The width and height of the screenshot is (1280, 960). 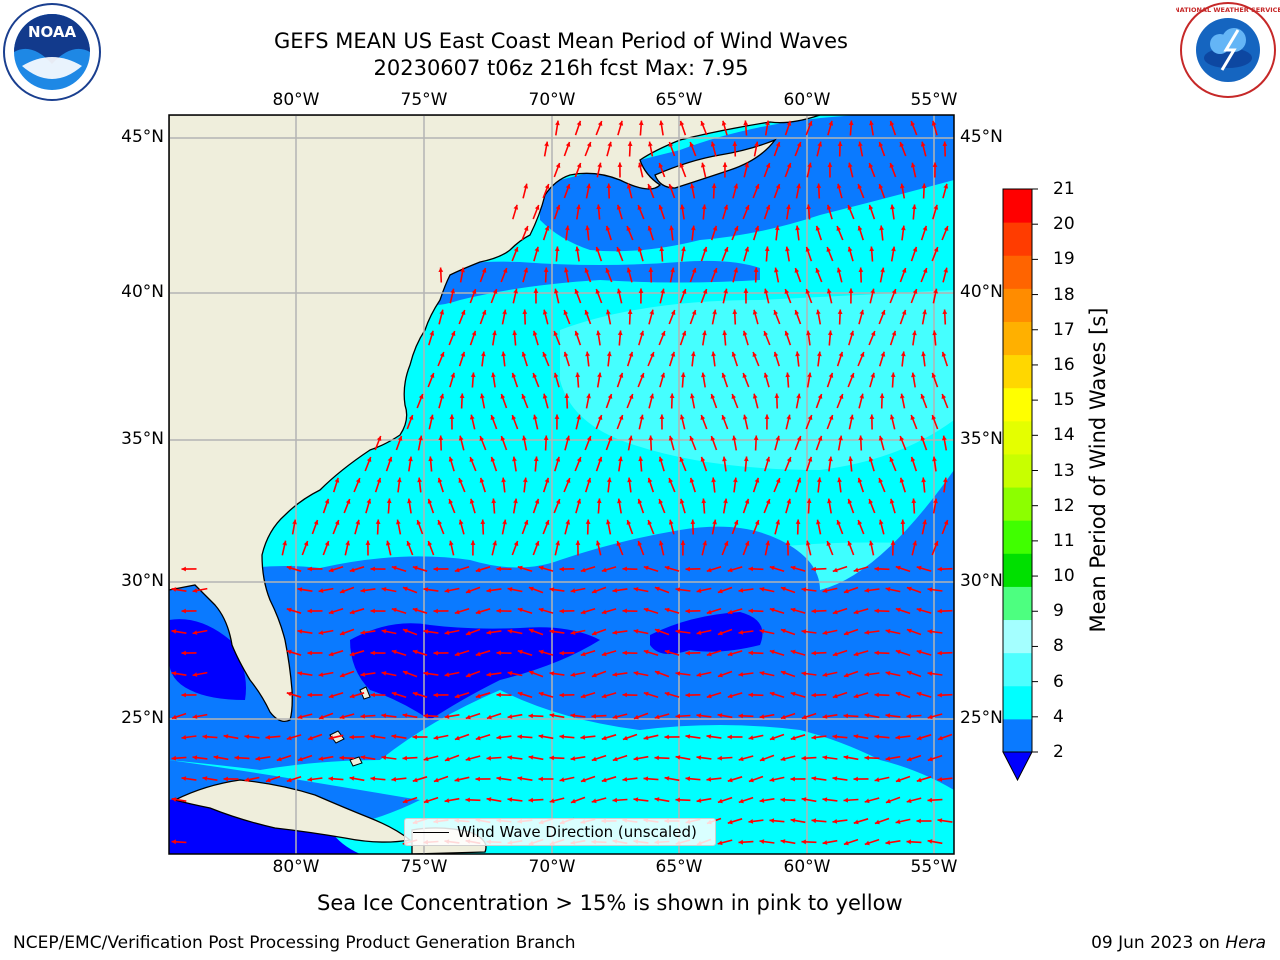 I want to click on colorbar-tick-label: 14, so click(x=1064, y=435).